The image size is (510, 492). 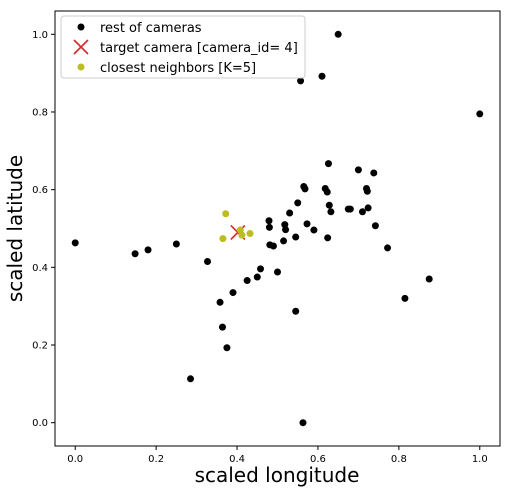 I want to click on legend-label-closest-neighbors: closest neighbors [K=5], so click(x=178, y=68).